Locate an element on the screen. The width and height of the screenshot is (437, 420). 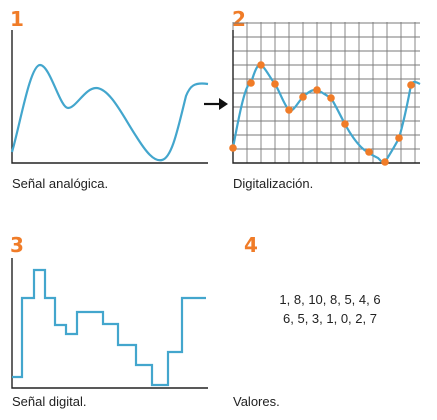
right-arrow-icon is located at coordinates (216, 104).